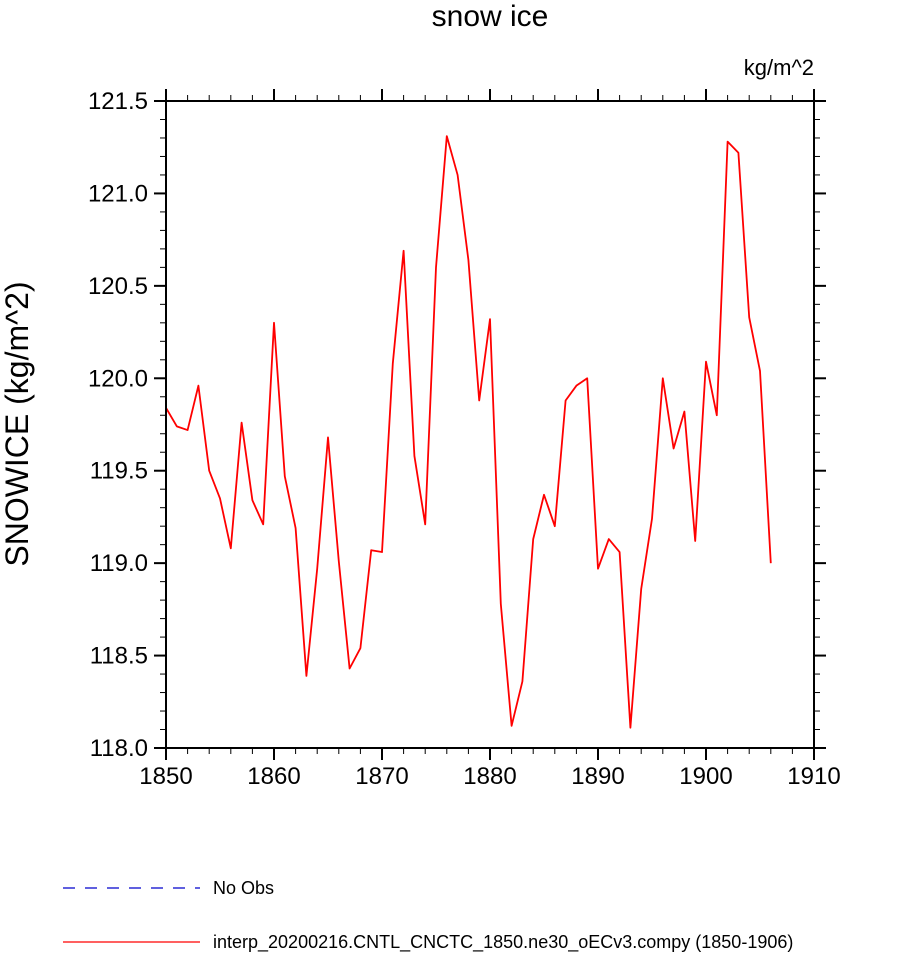 The image size is (912, 954). I want to click on y-tick-label: 121.5, so click(118, 101).